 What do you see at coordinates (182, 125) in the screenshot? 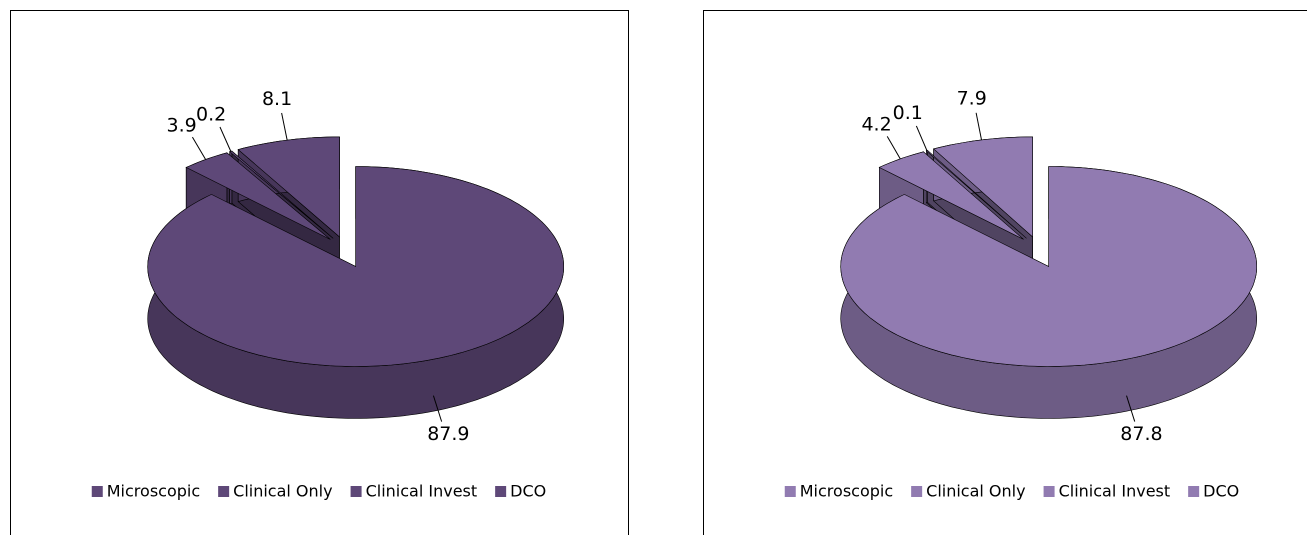
I see `data-label: 3.9` at bounding box center [182, 125].